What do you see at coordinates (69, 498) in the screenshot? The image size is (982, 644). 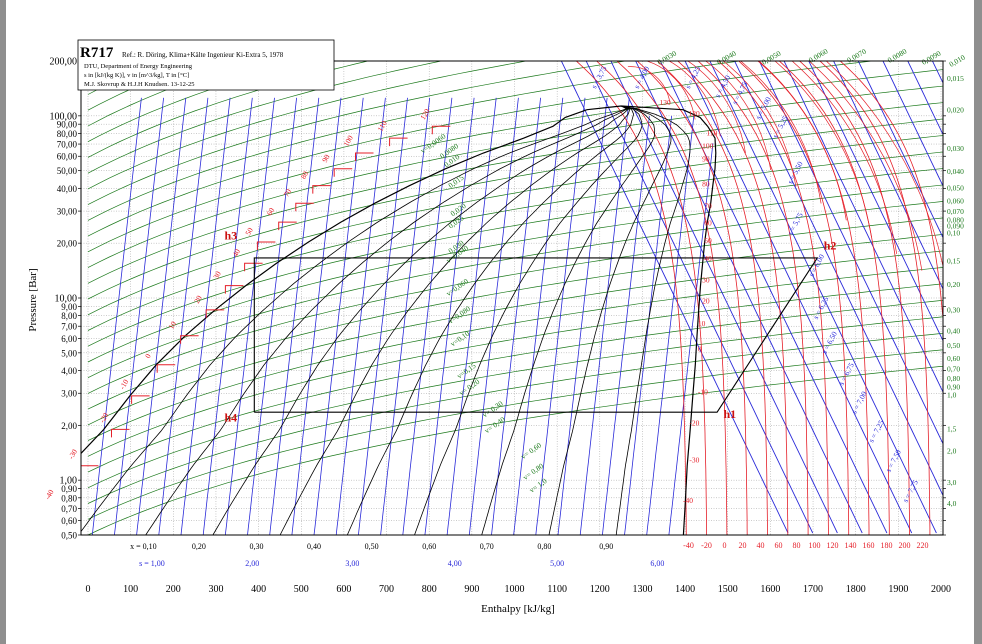 I see `y-tick-label: 0,80` at bounding box center [69, 498].